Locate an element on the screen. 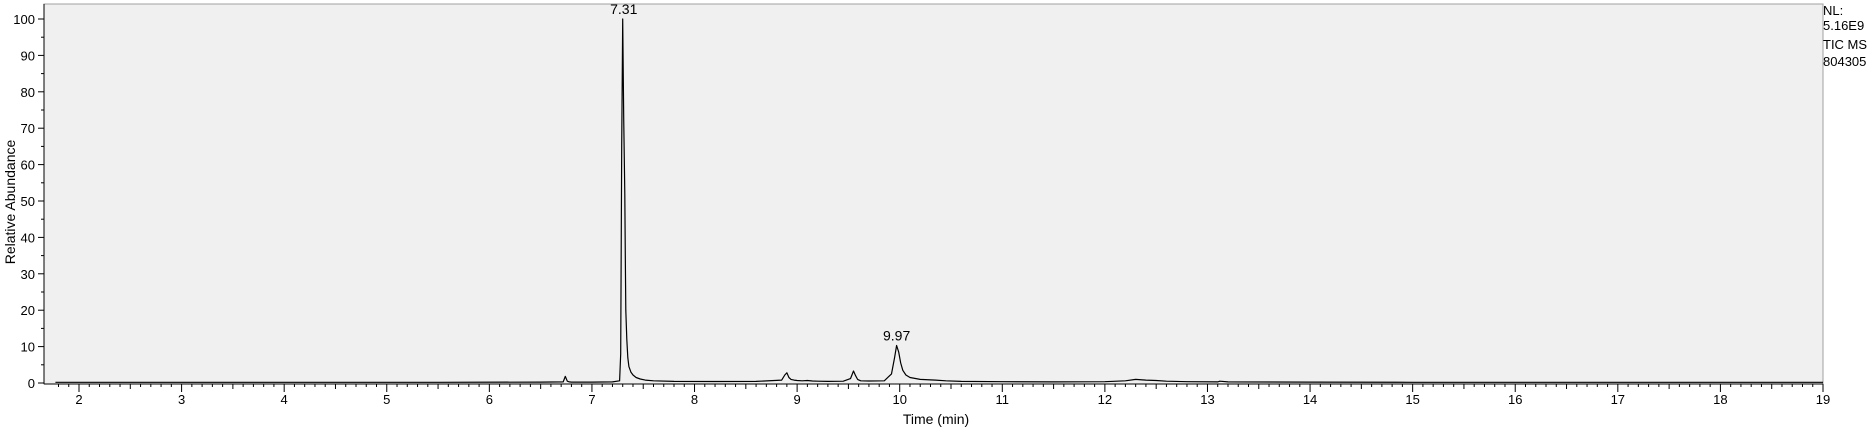 Image resolution: width=1875 pixels, height=441 pixels. y-tick-label: 10 is located at coordinates (28, 347).